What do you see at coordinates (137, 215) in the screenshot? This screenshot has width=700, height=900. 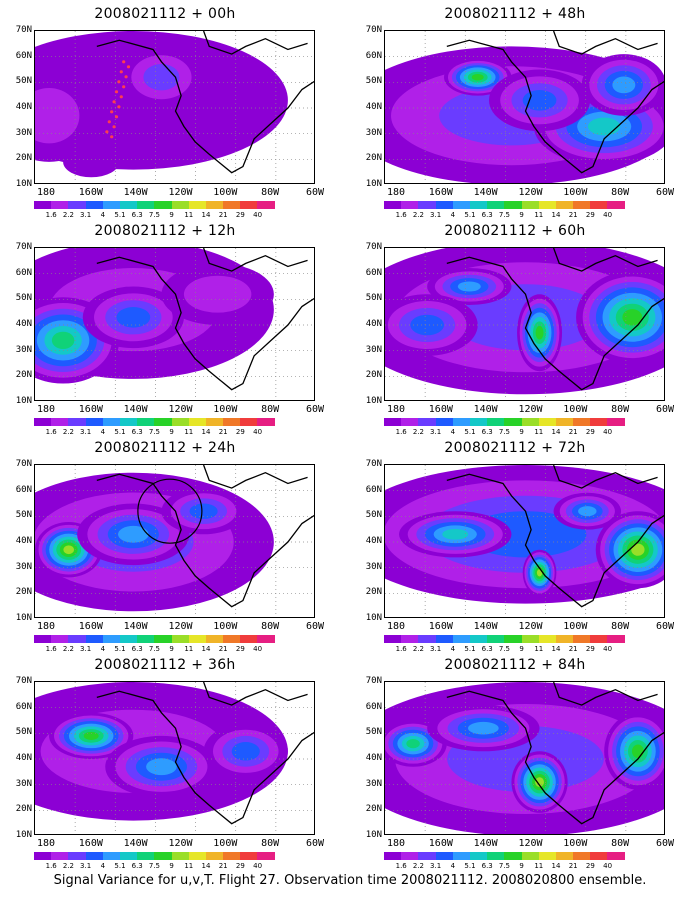 I see `colorbar-label: 6.3` at bounding box center [137, 215].